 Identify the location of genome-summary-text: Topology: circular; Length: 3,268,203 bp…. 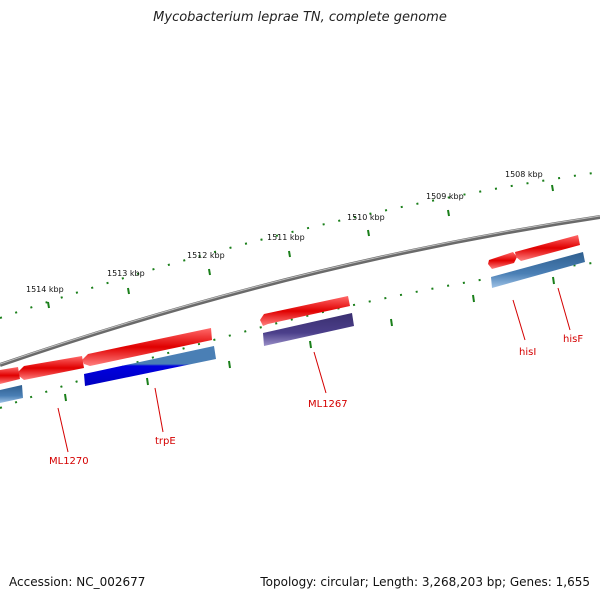
(425, 582).